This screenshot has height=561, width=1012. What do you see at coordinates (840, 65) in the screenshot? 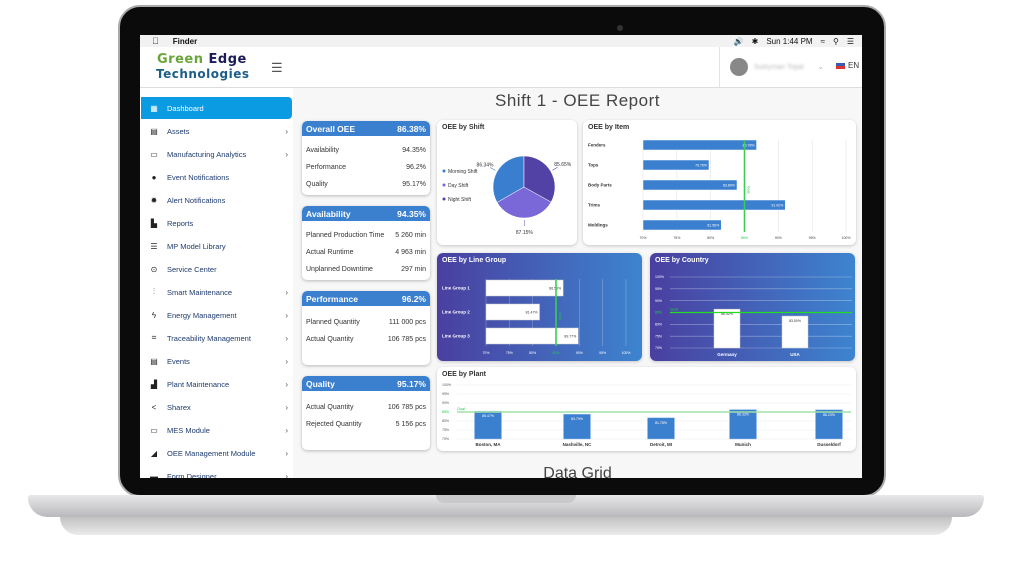
I see `us-flag-icon` at bounding box center [840, 65].